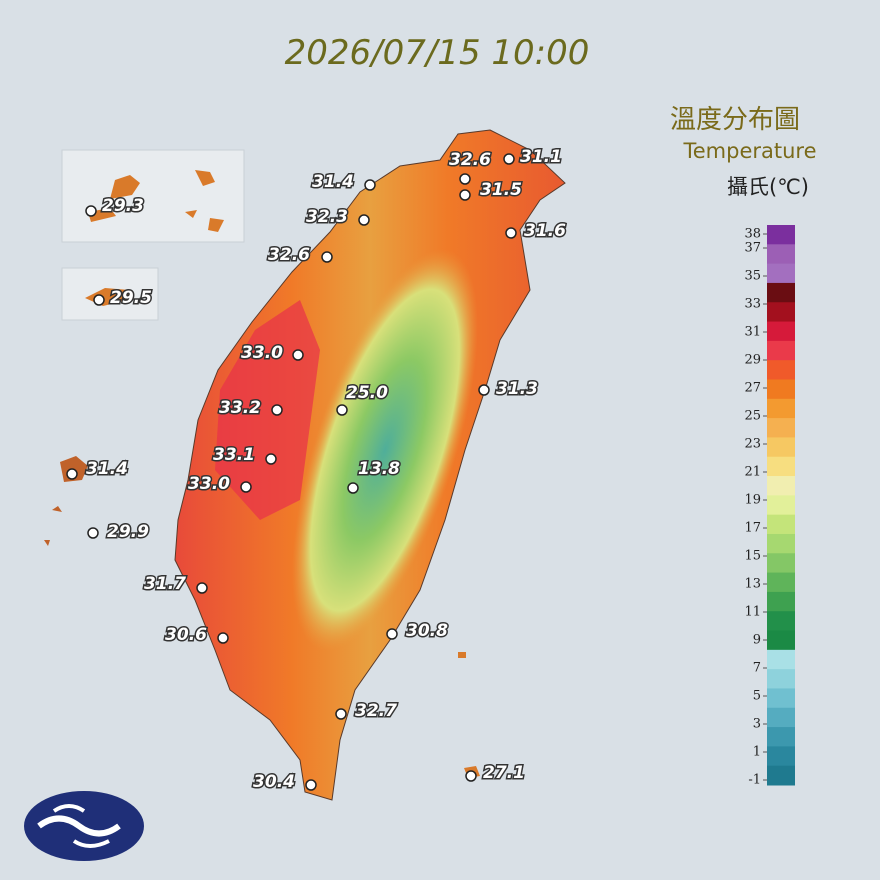 The height and width of the screenshot is (880, 880). Describe the element at coordinates (757, 724) in the screenshot. I see `tick-label: 3` at that location.